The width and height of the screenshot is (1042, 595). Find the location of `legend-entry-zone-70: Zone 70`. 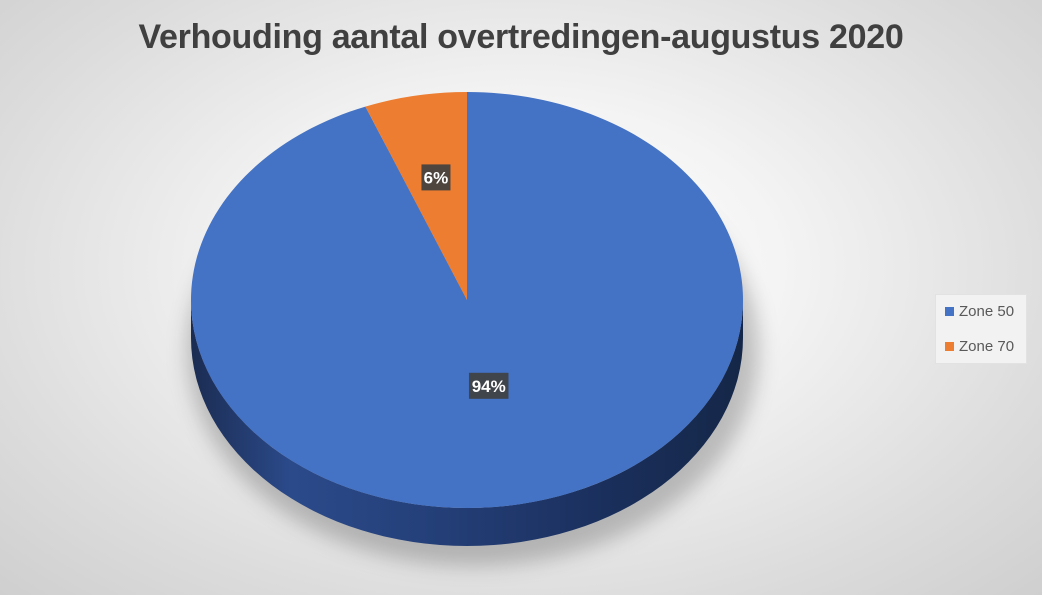

legend-entry-zone-70: Zone 70 is located at coordinates (985, 346).